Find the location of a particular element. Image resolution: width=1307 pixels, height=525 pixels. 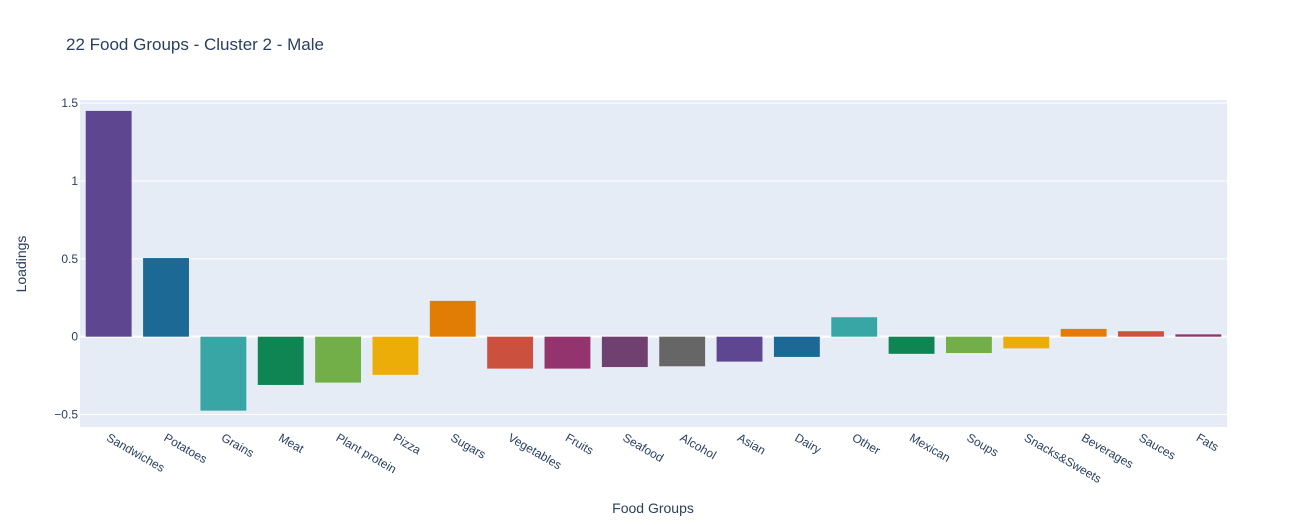

y-axis-ticks: −0.5 0 0.5 1 1.5 is located at coordinates (66, 258).